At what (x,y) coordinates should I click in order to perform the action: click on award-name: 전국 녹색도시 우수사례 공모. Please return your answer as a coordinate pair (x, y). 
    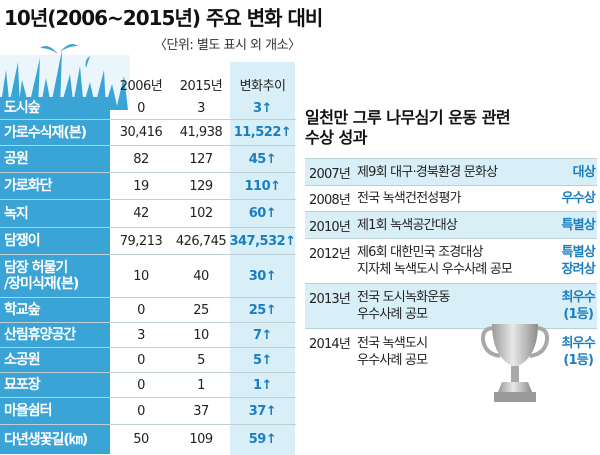
    Looking at the image, I should click on (392, 352).